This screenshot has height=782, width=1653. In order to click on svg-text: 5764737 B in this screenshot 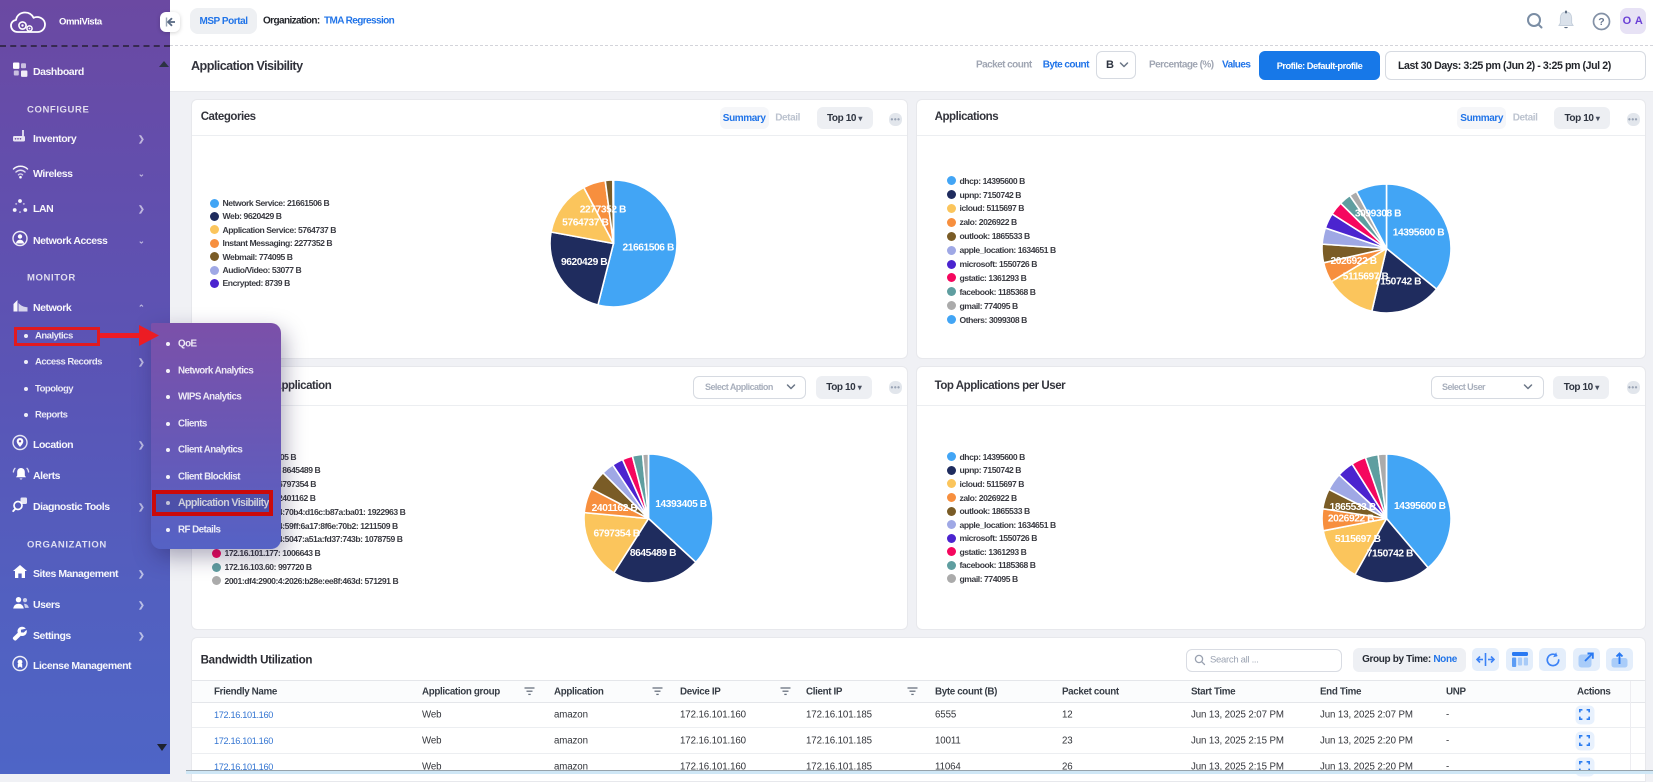, I will do `click(585, 222)`.